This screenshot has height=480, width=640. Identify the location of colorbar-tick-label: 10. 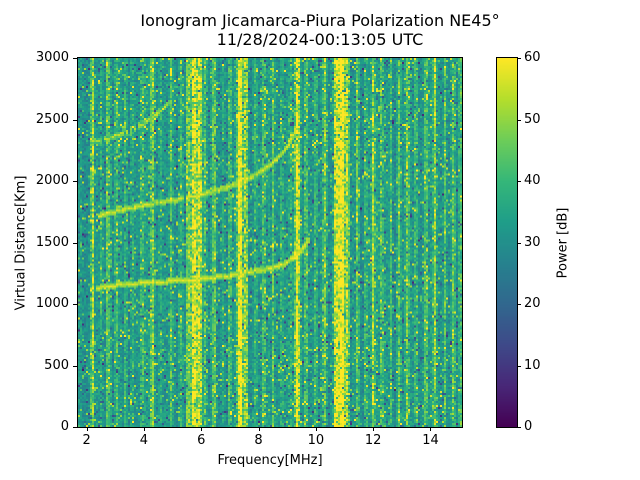
(532, 365).